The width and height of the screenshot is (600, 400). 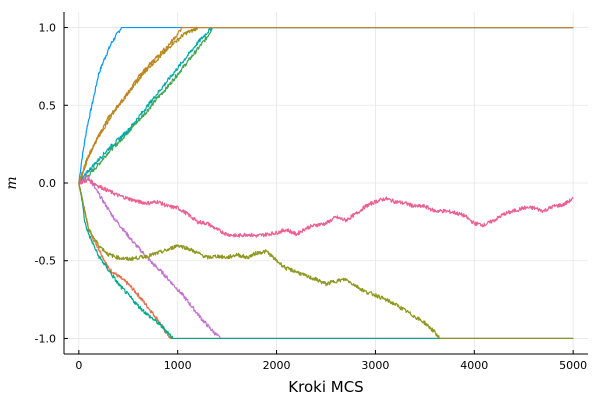 What do you see at coordinates (48, 105) in the screenshot?
I see `y-tick-label: 0.5` at bounding box center [48, 105].